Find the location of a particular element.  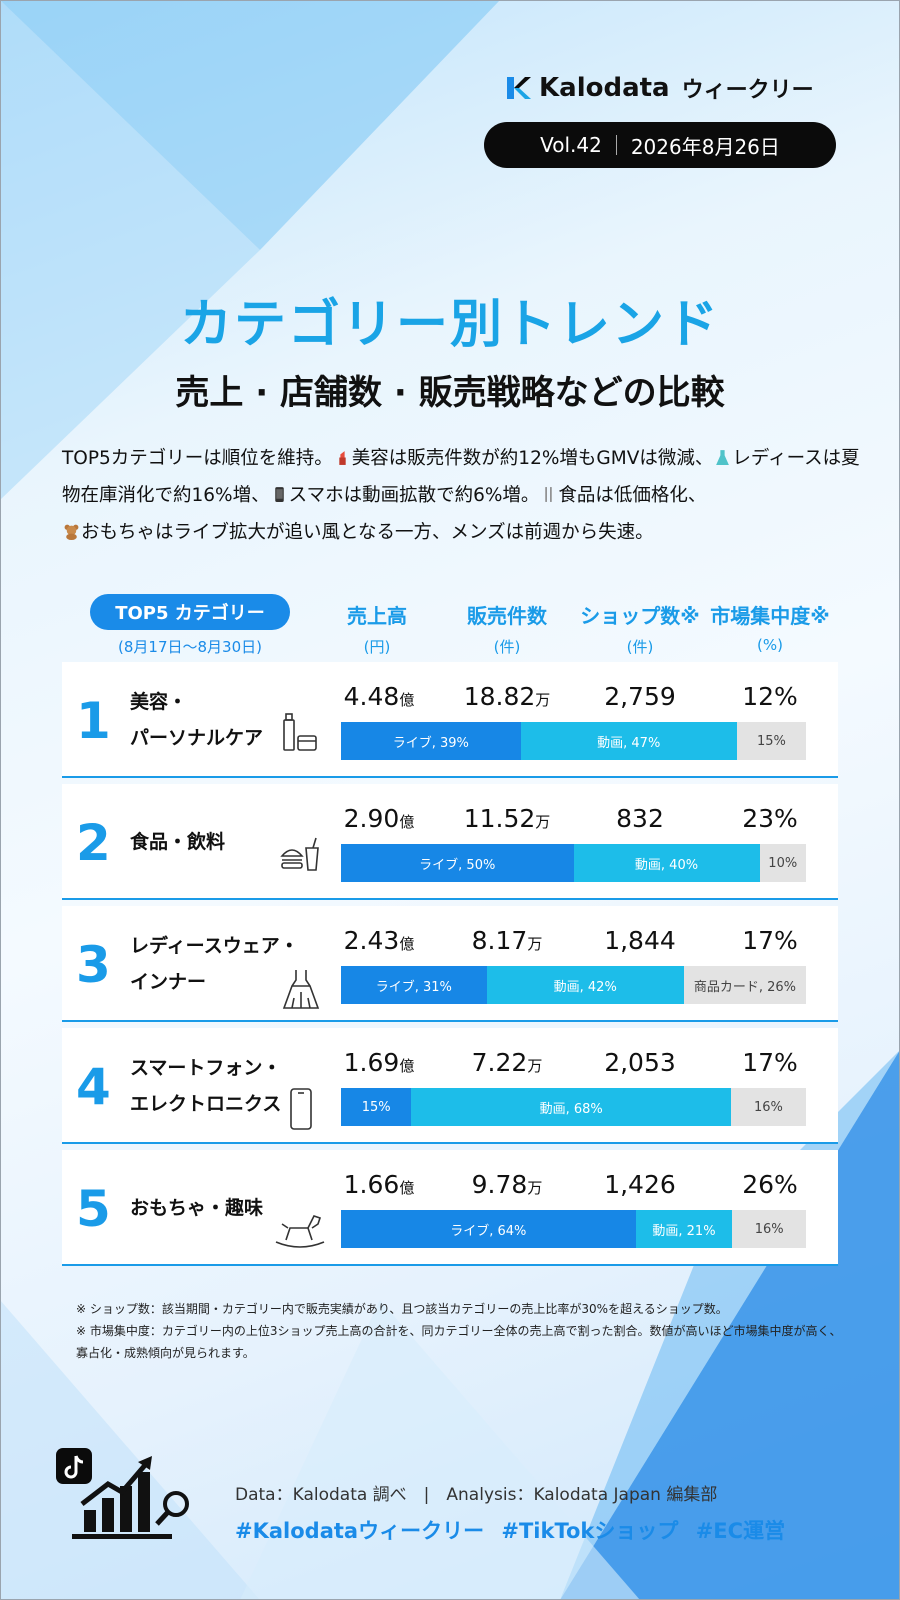

summary-sentence-2: 美容は販売件数が約12%増もGMVは微減、 is located at coordinates (532, 458).